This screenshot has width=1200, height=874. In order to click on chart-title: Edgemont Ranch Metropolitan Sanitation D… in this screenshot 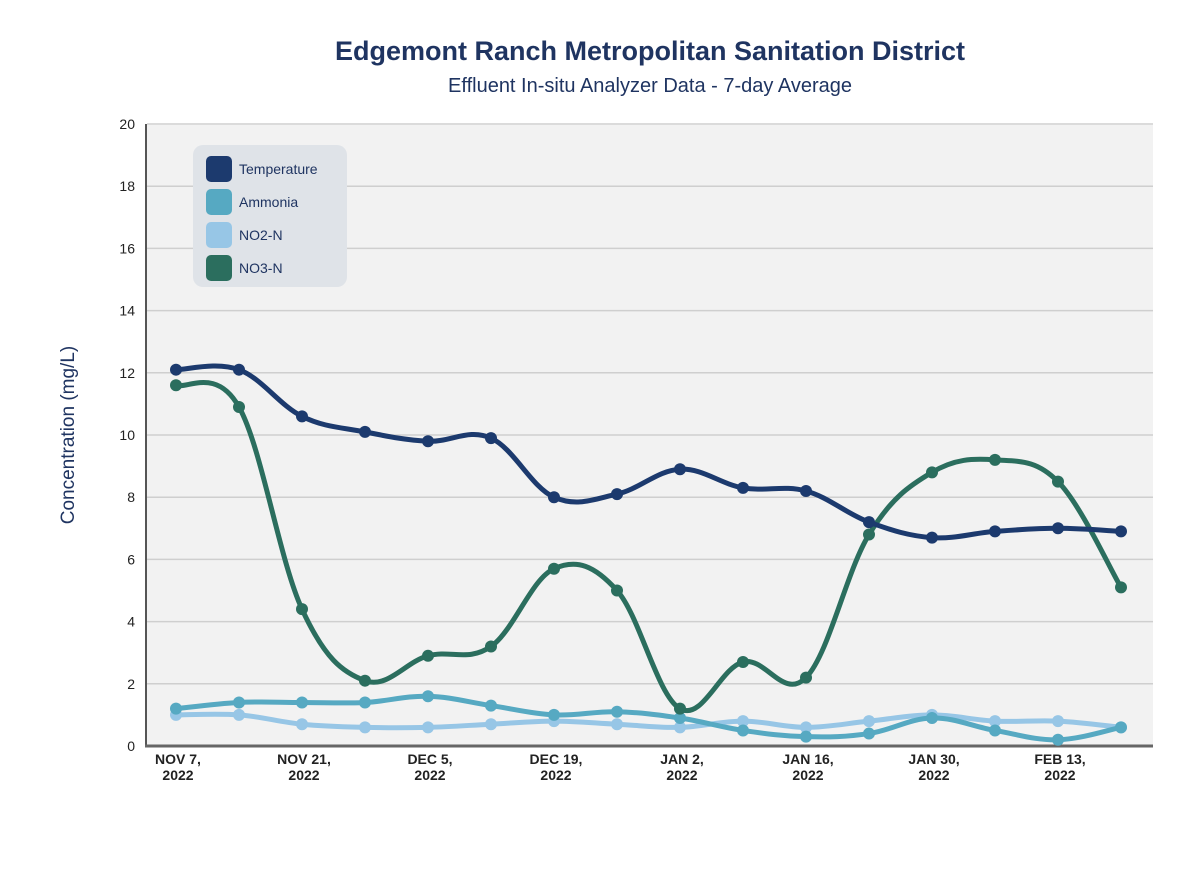, I will do `click(650, 51)`.